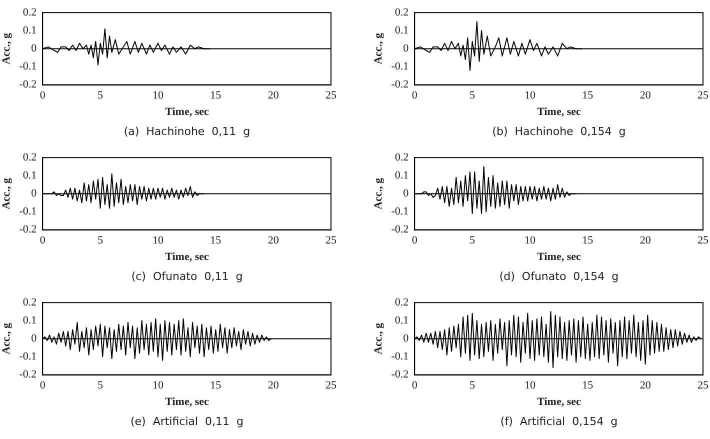 Image resolution: width=710 pixels, height=439 pixels. Describe the element at coordinates (559, 276) in the screenshot. I see `text: (d) Ofunato 0,154 g` at that location.